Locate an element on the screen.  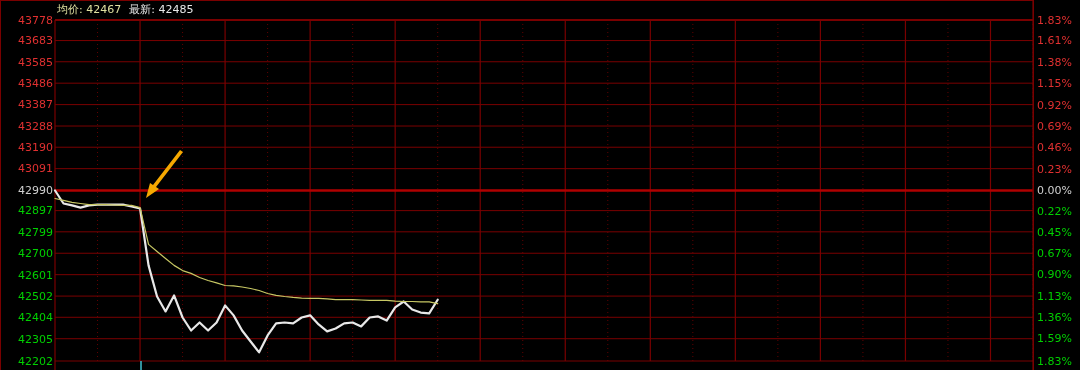
y2-tick-label: 0.45% is located at coordinates (1054, 233).